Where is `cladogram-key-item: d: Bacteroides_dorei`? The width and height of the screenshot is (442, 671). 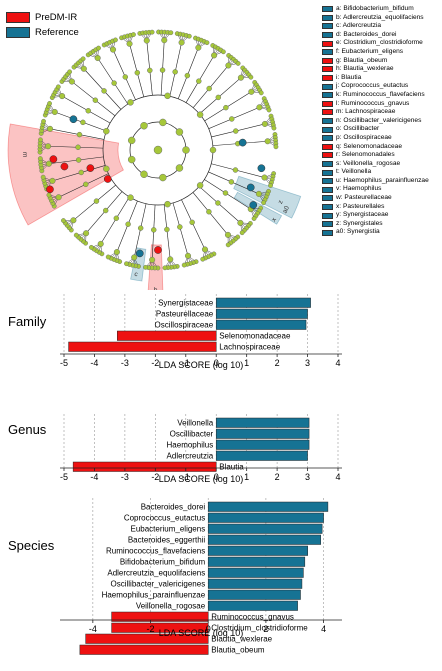
cladogram-key-item: d: Bacteroides_dorei is located at coordinates (375, 35).